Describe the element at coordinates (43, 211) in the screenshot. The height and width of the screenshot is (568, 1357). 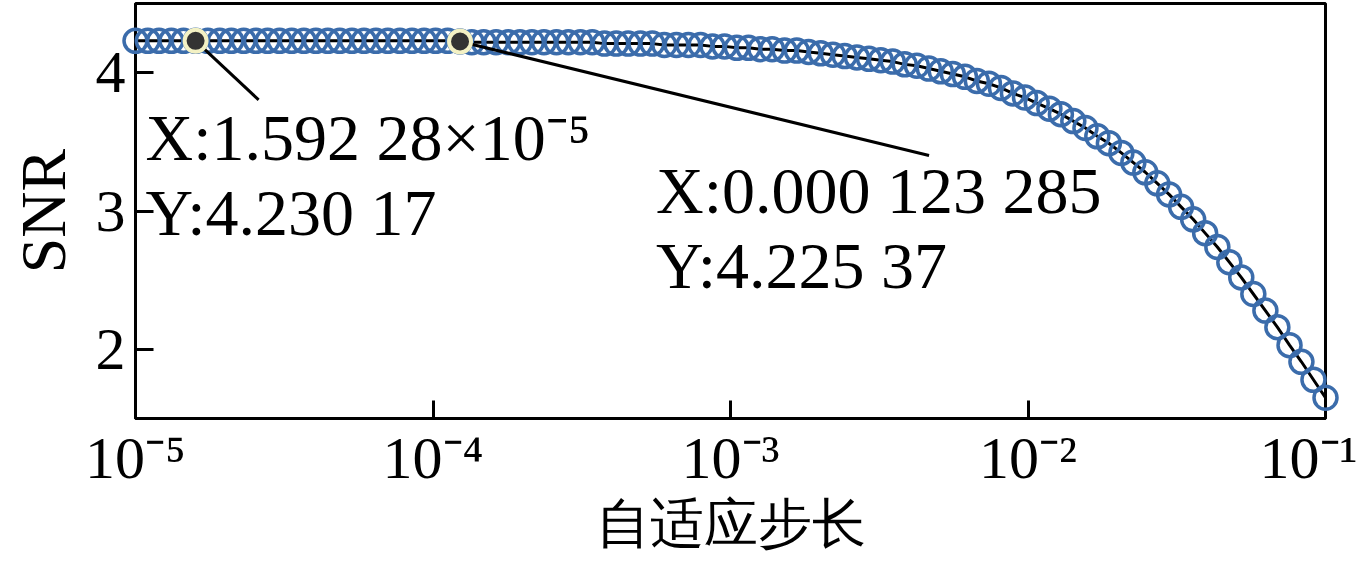
I see `y-axis-title: SNR` at that location.